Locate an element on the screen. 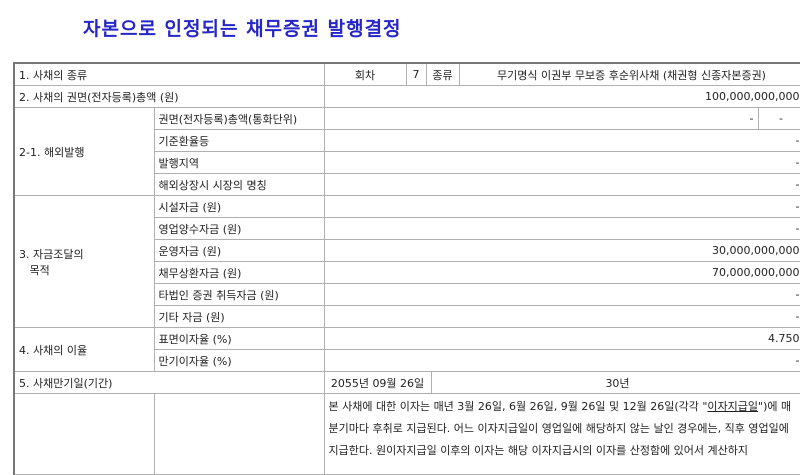  item-label: 기준환율등 is located at coordinates (239, 140).